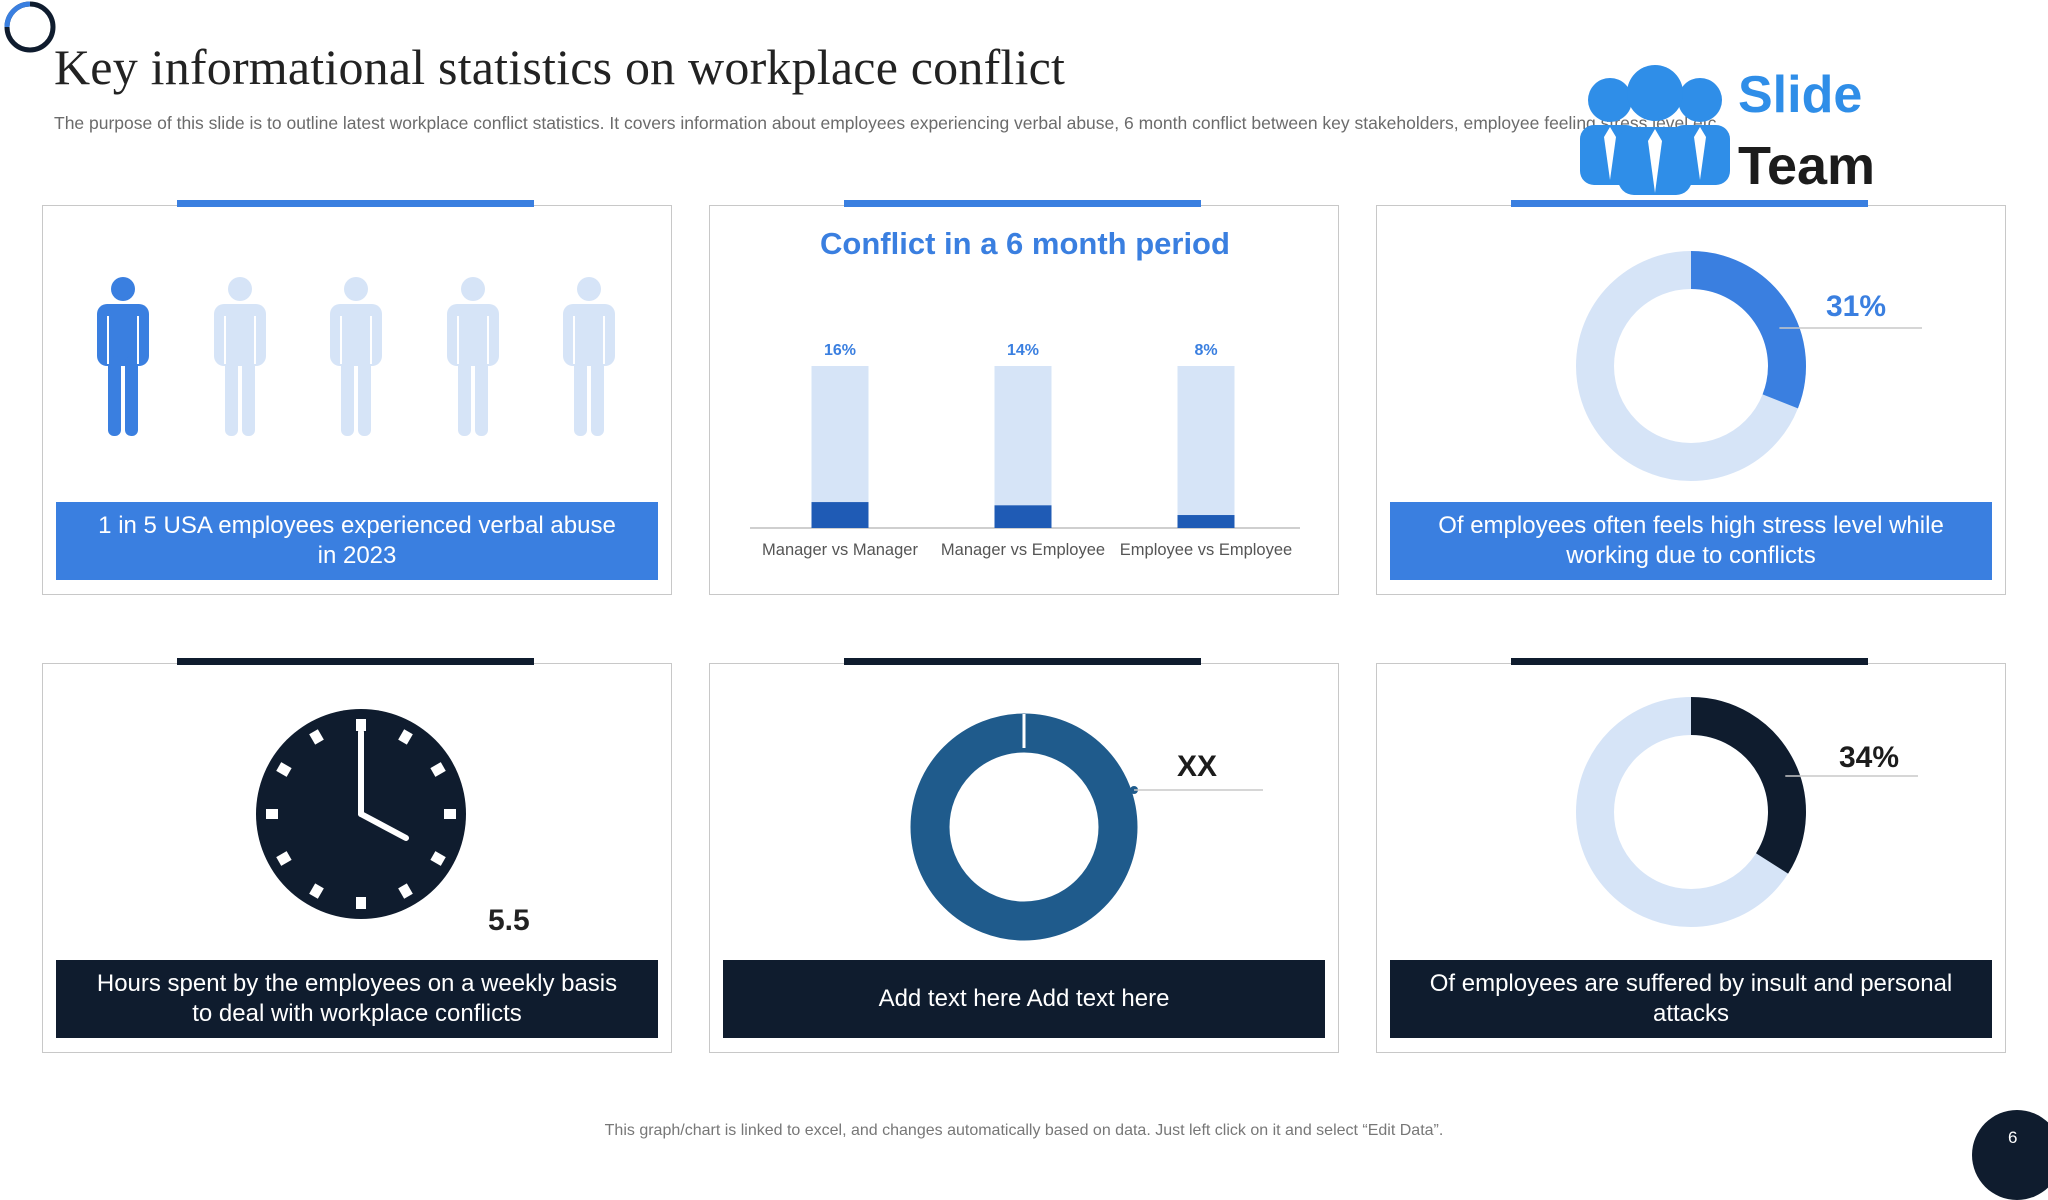 This screenshot has height=1200, width=2048. I want to click on corner-logo-icon, so click(30, 27).